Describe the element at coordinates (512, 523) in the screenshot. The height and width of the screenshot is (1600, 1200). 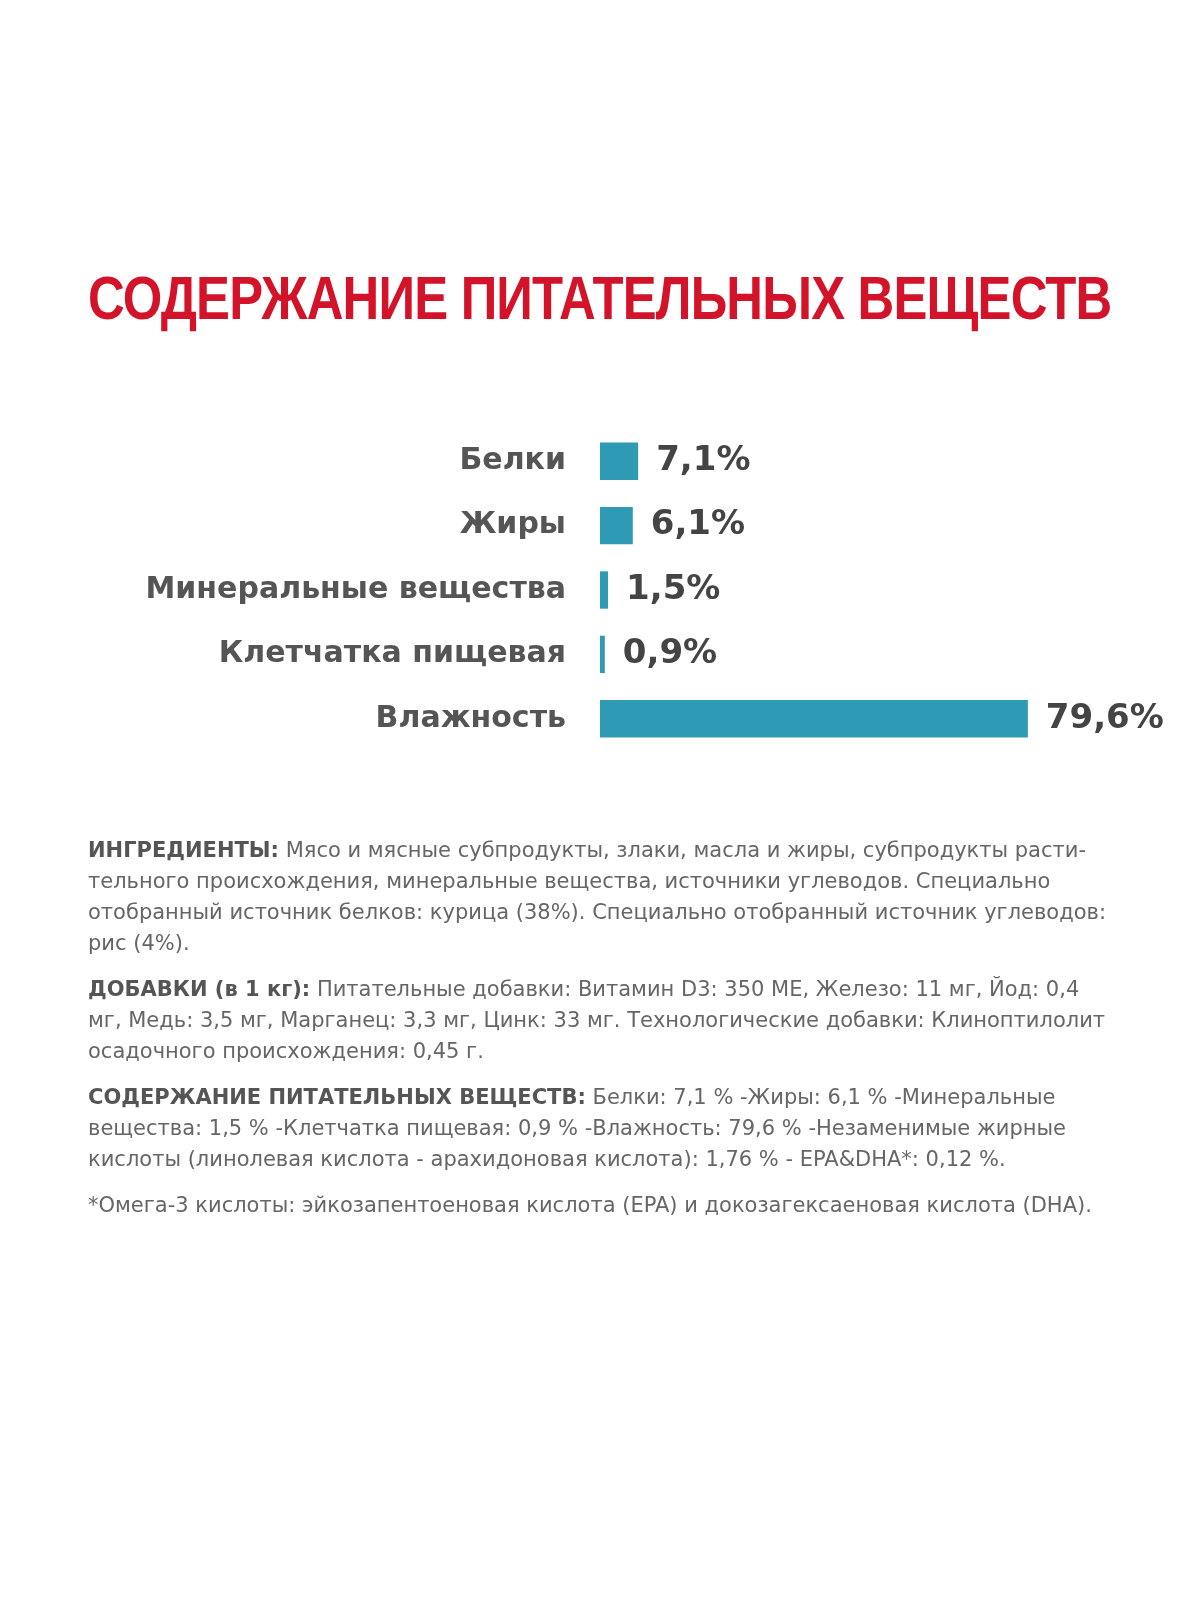
I see `y-tick-label: Жиры` at that location.